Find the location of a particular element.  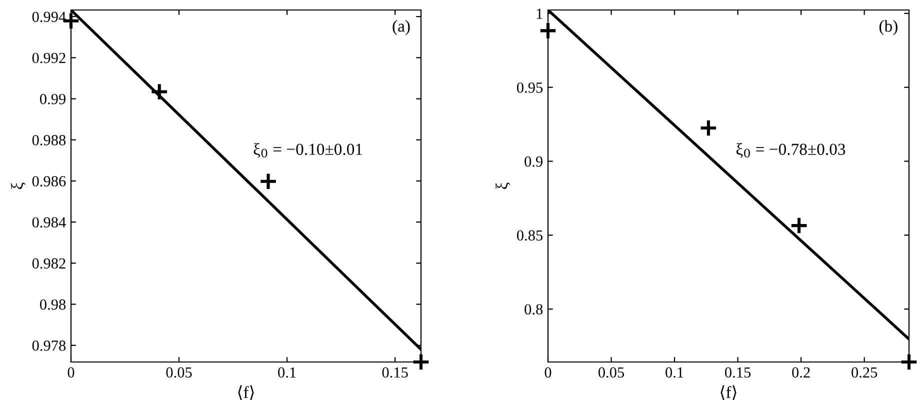

annotation: (b) is located at coordinates (888, 28).